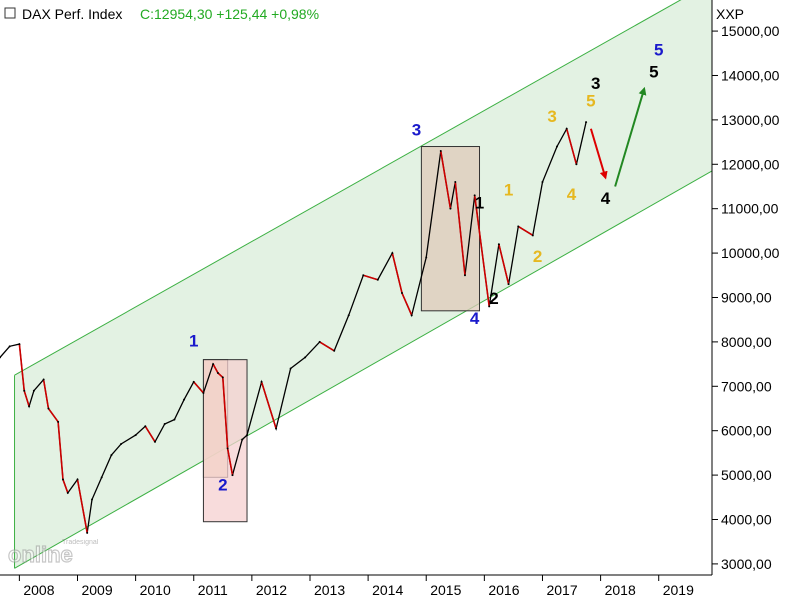  I want to click on wave-label: 3, so click(551, 116).